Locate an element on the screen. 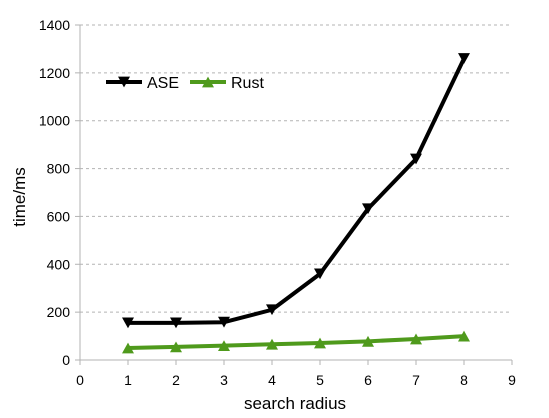 The height and width of the screenshot is (418, 549). x-tick-label: 2 is located at coordinates (176, 380).